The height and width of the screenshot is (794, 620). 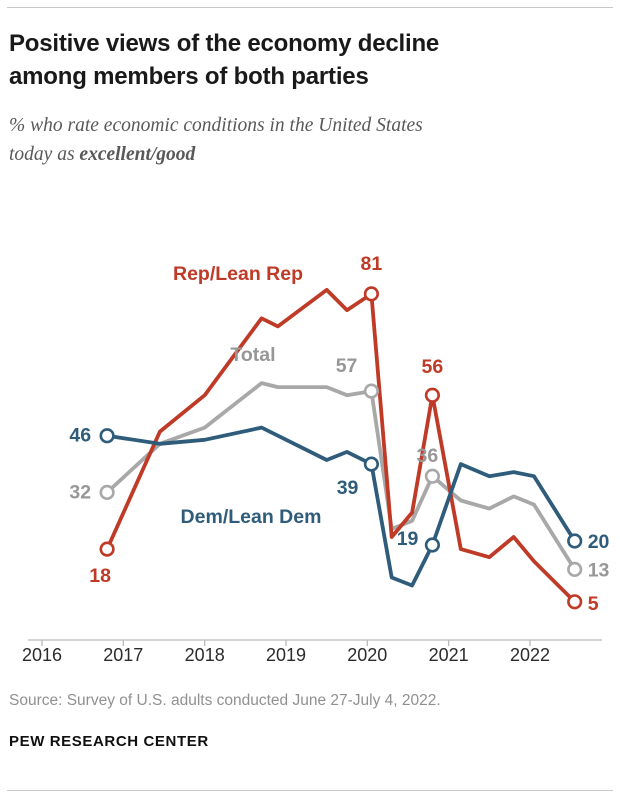 What do you see at coordinates (449, 655) in the screenshot?
I see `x-axis-tick-label: 2021` at bounding box center [449, 655].